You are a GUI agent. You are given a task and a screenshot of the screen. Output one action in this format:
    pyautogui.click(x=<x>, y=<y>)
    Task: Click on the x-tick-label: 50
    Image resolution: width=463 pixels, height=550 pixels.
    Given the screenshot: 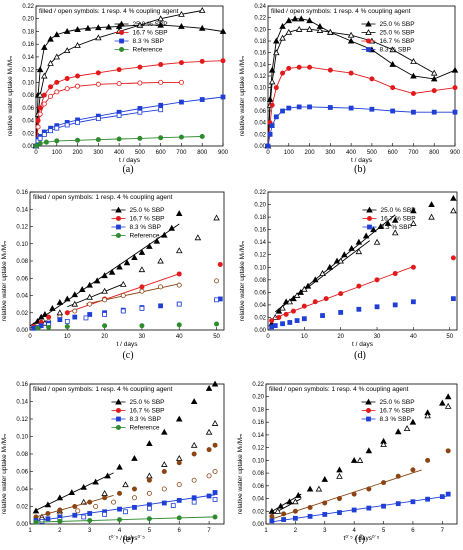 What is the action you would take?
    pyautogui.click(x=449, y=337)
    